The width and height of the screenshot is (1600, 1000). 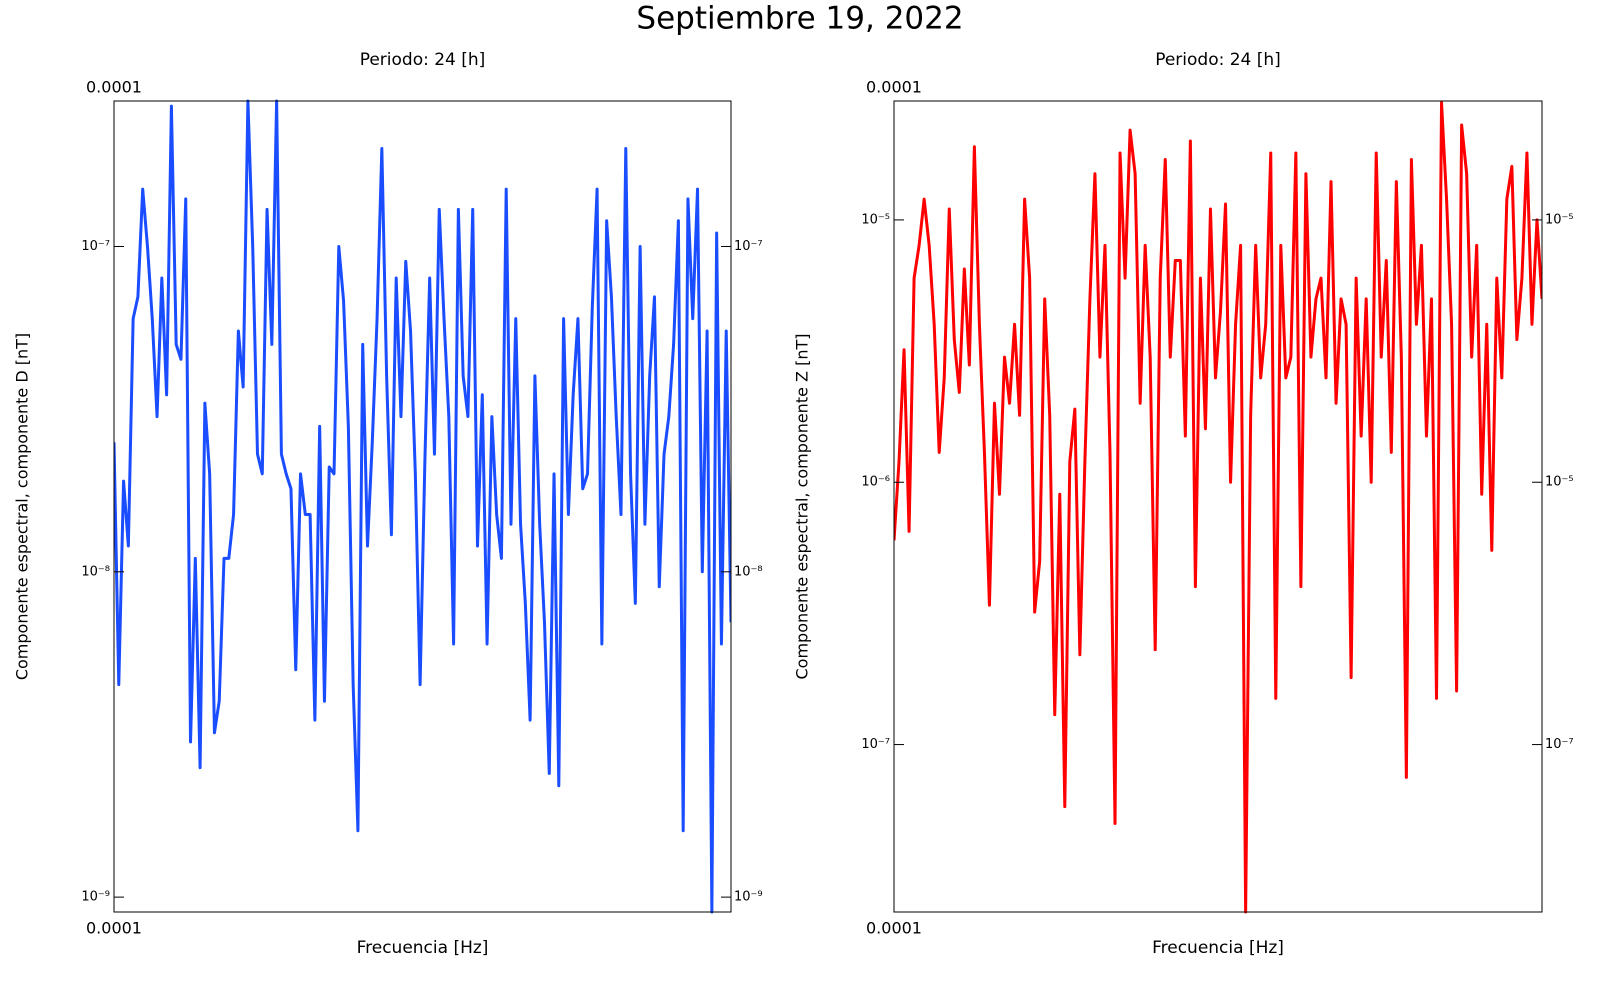 What do you see at coordinates (802, 507) in the screenshot?
I see `y-axis-label: Componente espectral, componente Z [nT]` at bounding box center [802, 507].